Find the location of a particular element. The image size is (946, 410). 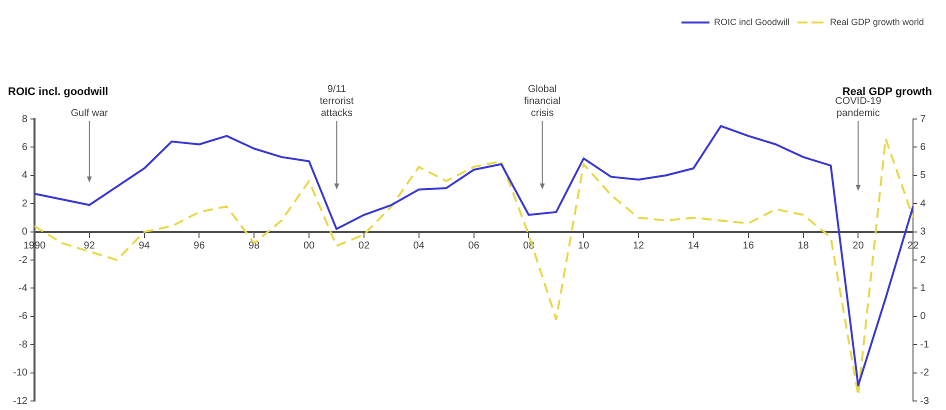

x-tick-label: 92 is located at coordinates (90, 246).